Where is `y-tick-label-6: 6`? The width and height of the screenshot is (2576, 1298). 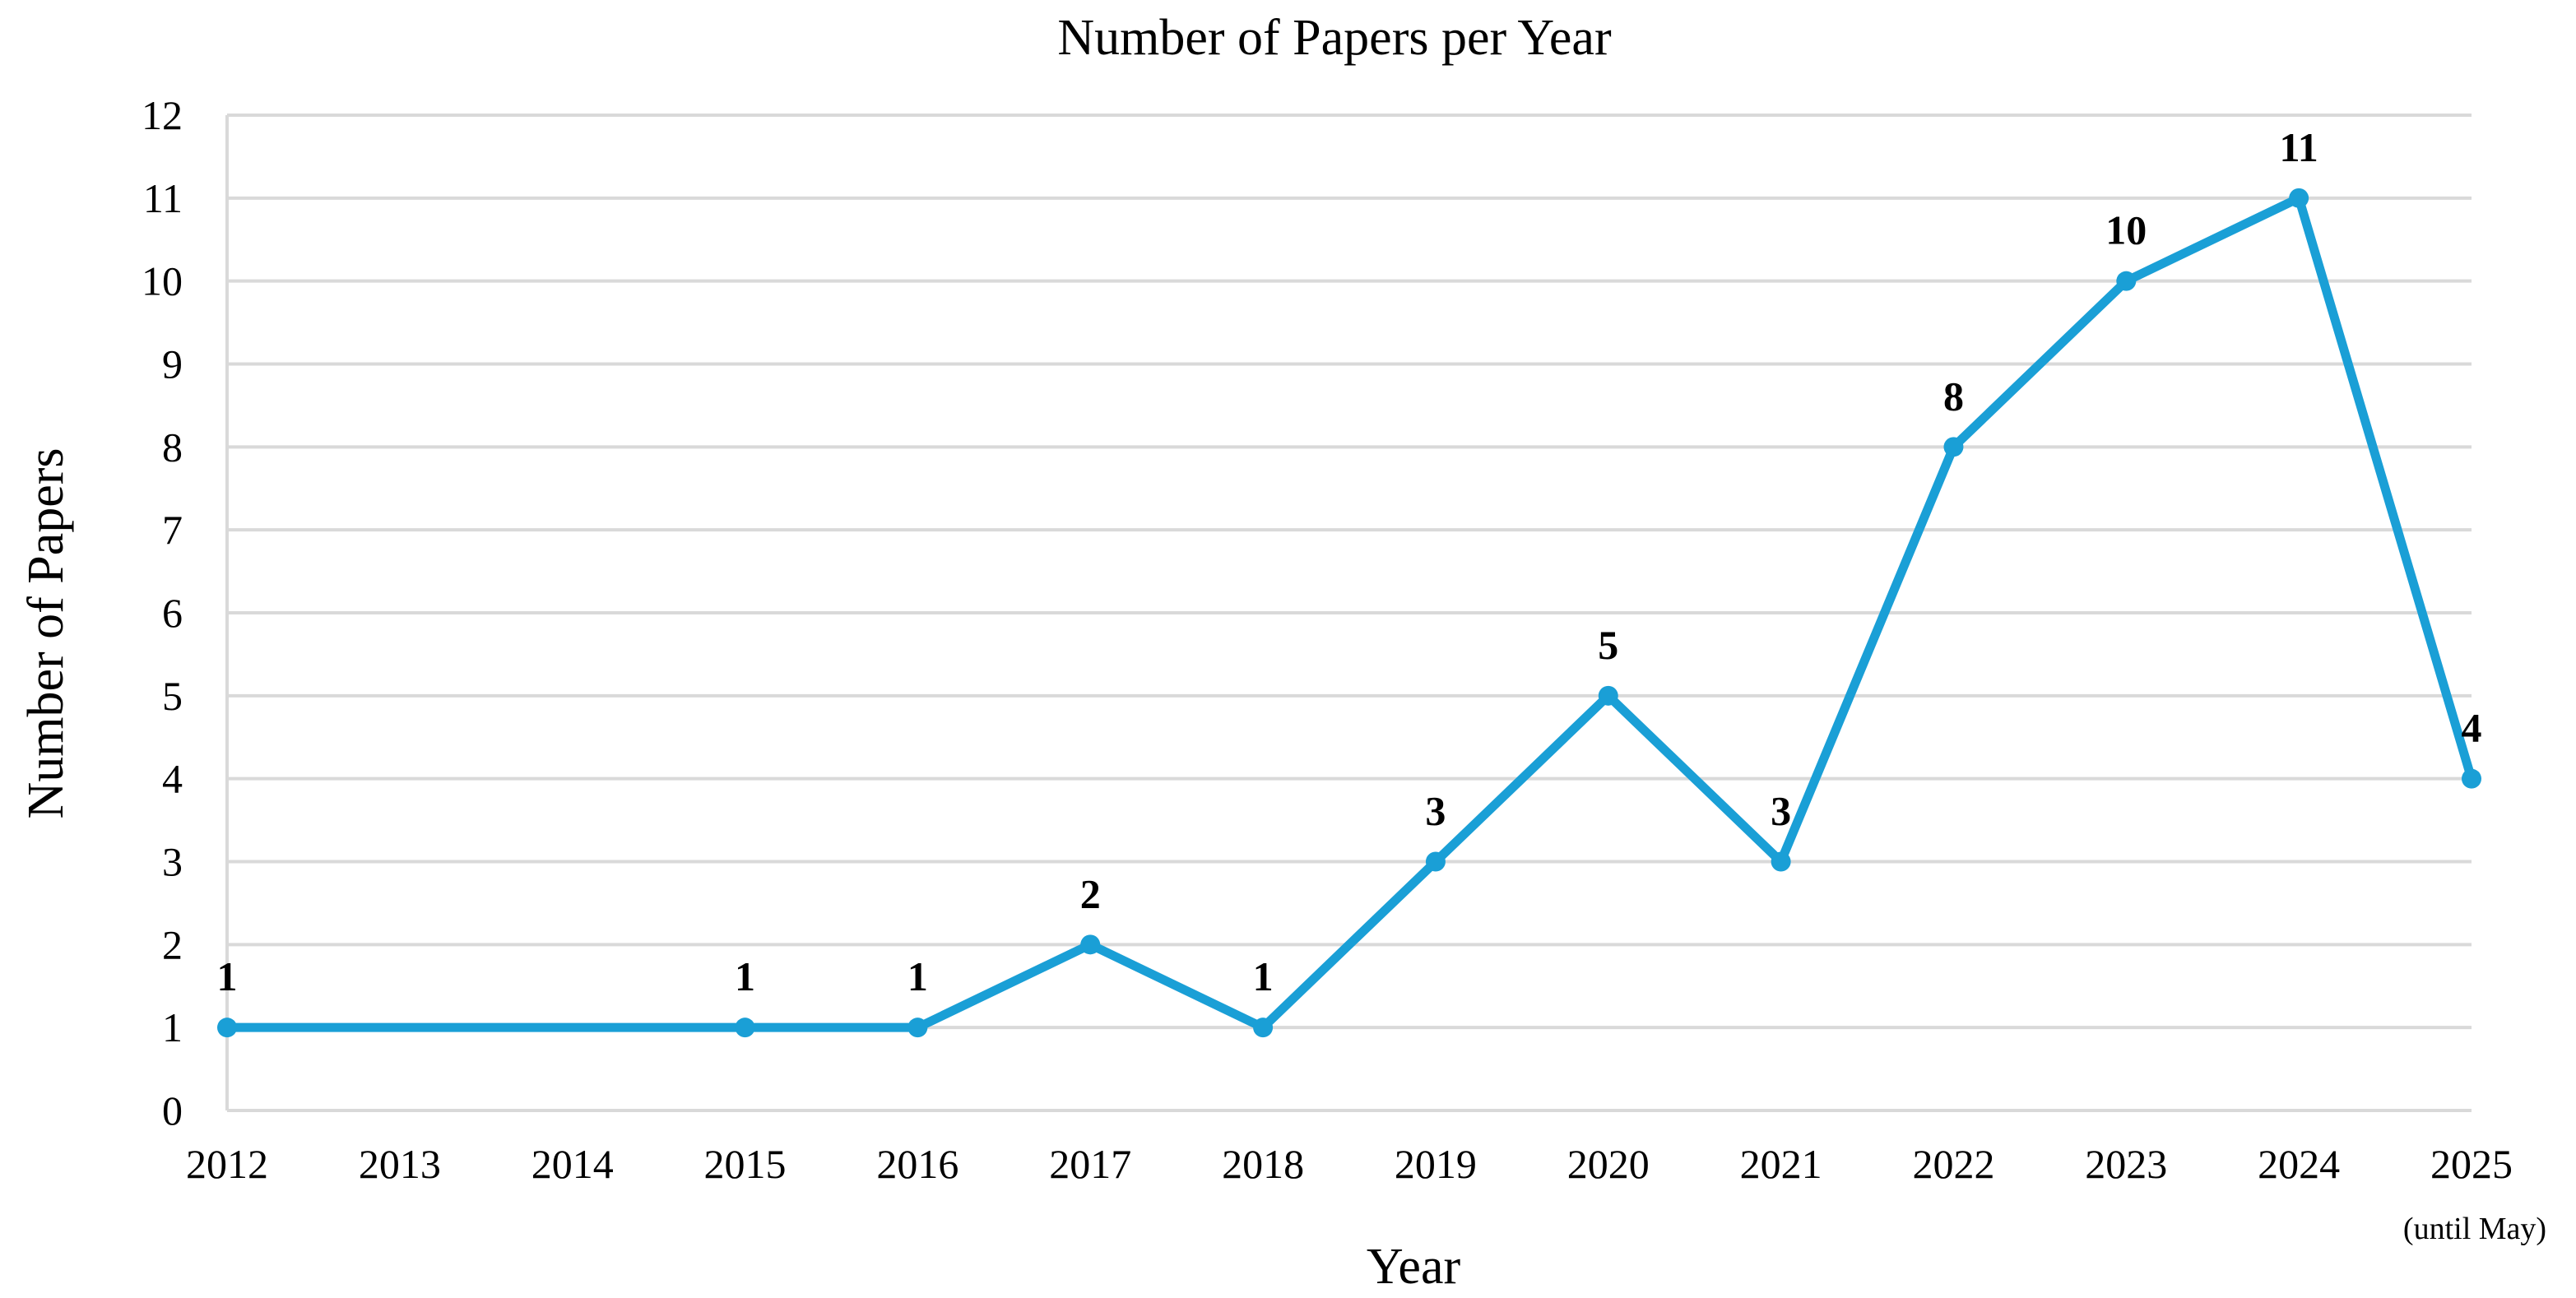 y-tick-label-6: 6 is located at coordinates (173, 613).